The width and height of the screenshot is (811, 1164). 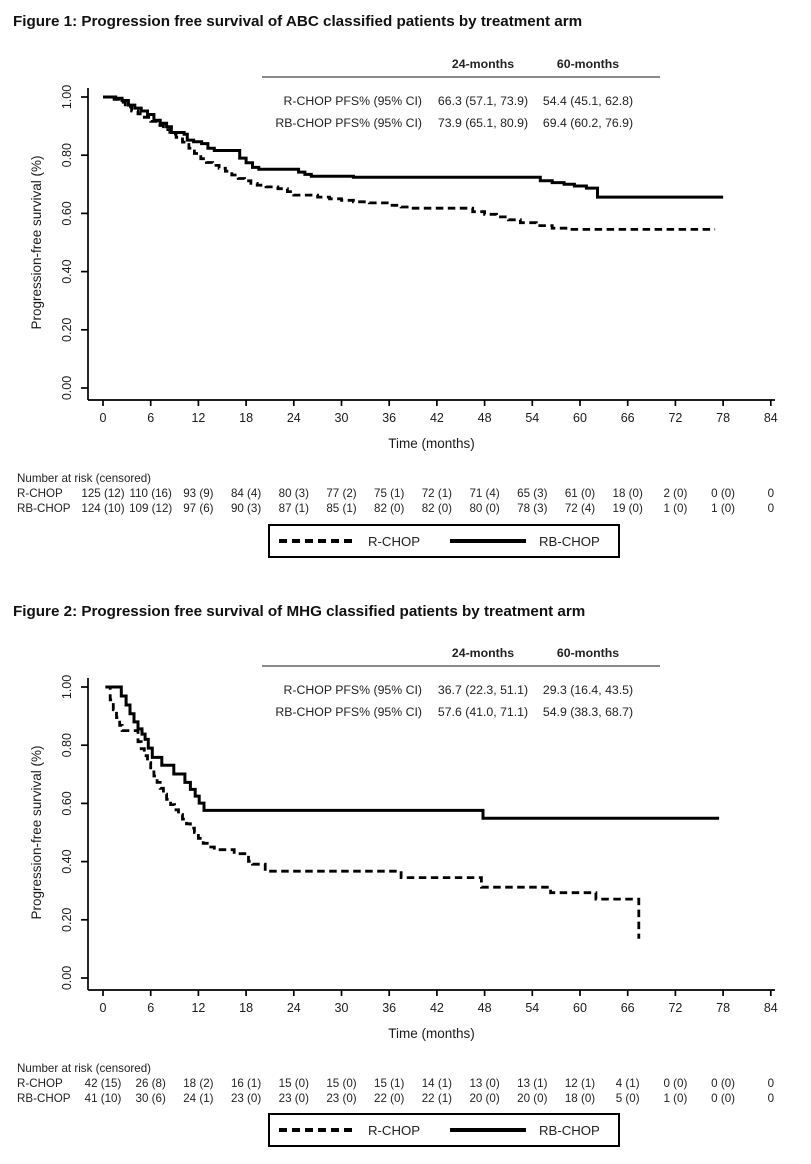 What do you see at coordinates (580, 508) in the screenshot?
I see `risk-cell: 72 (4)` at bounding box center [580, 508].